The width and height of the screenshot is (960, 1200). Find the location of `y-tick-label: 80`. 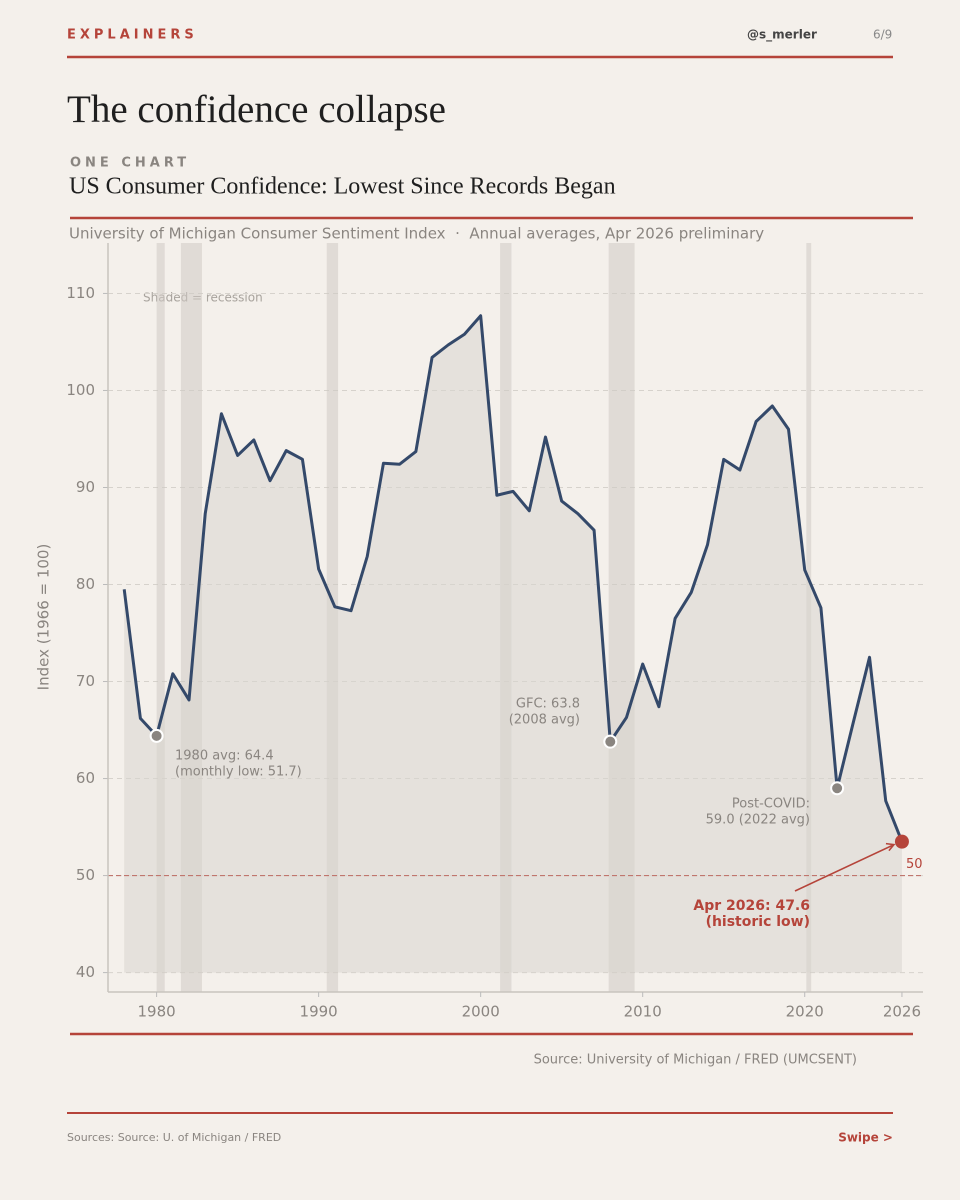

y-tick-label: 80 is located at coordinates (85, 584).